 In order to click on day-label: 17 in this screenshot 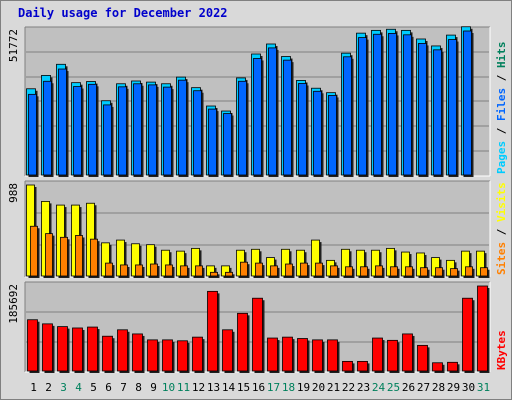, I will do `click(273, 387)`.